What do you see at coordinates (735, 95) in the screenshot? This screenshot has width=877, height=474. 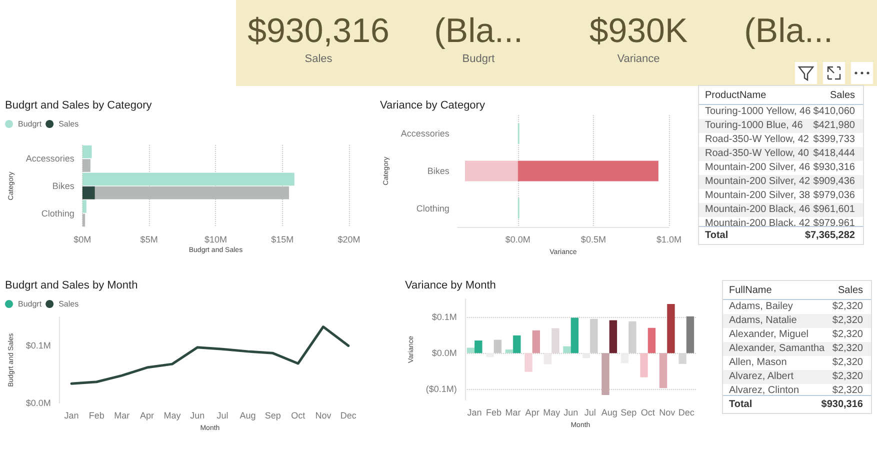 I see `text: ProductName` at bounding box center [735, 95].